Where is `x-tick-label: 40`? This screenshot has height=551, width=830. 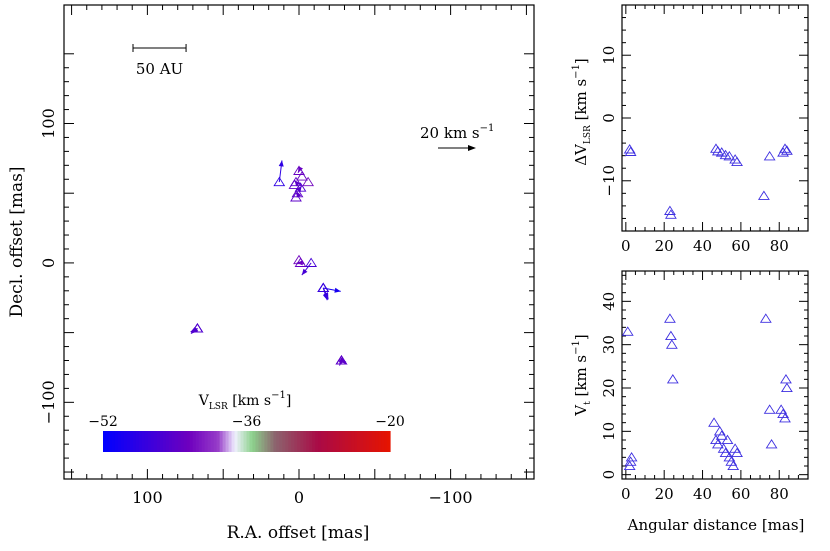 x-tick-label: 40 is located at coordinates (702, 246).